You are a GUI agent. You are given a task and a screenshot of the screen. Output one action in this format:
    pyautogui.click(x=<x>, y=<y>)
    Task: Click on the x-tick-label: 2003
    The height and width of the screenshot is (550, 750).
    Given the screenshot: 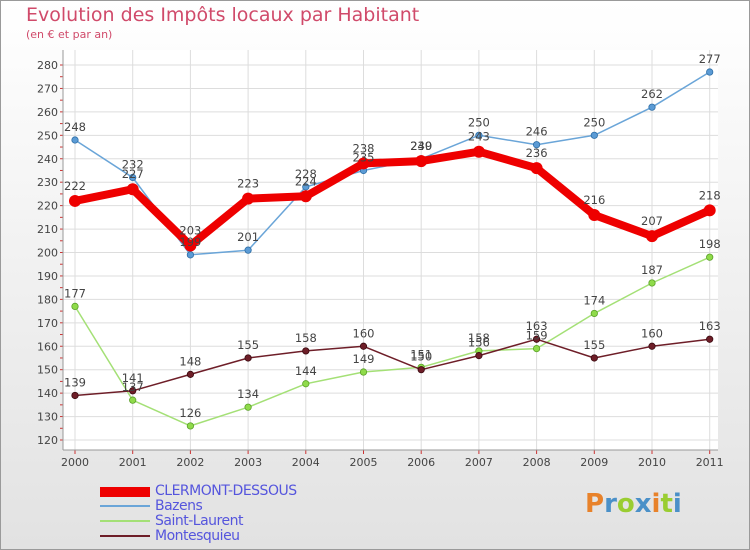 What is the action you would take?
    pyautogui.click(x=248, y=462)
    